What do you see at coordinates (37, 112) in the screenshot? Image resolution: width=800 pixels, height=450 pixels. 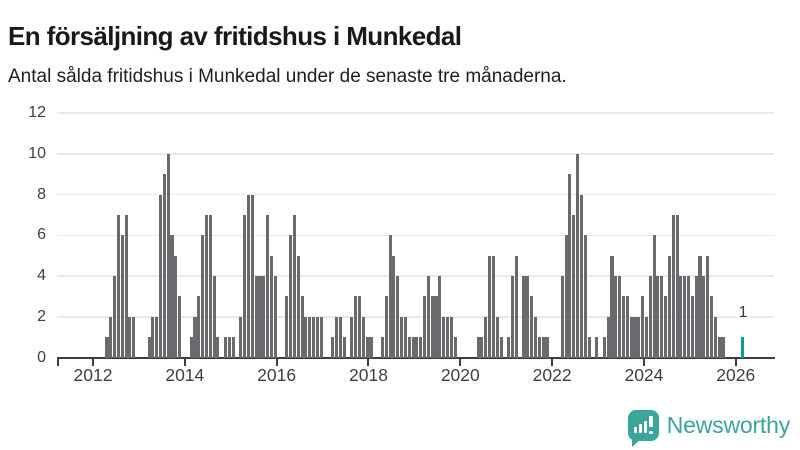 I see `y-axis-tick-label: 12` at bounding box center [37, 112].